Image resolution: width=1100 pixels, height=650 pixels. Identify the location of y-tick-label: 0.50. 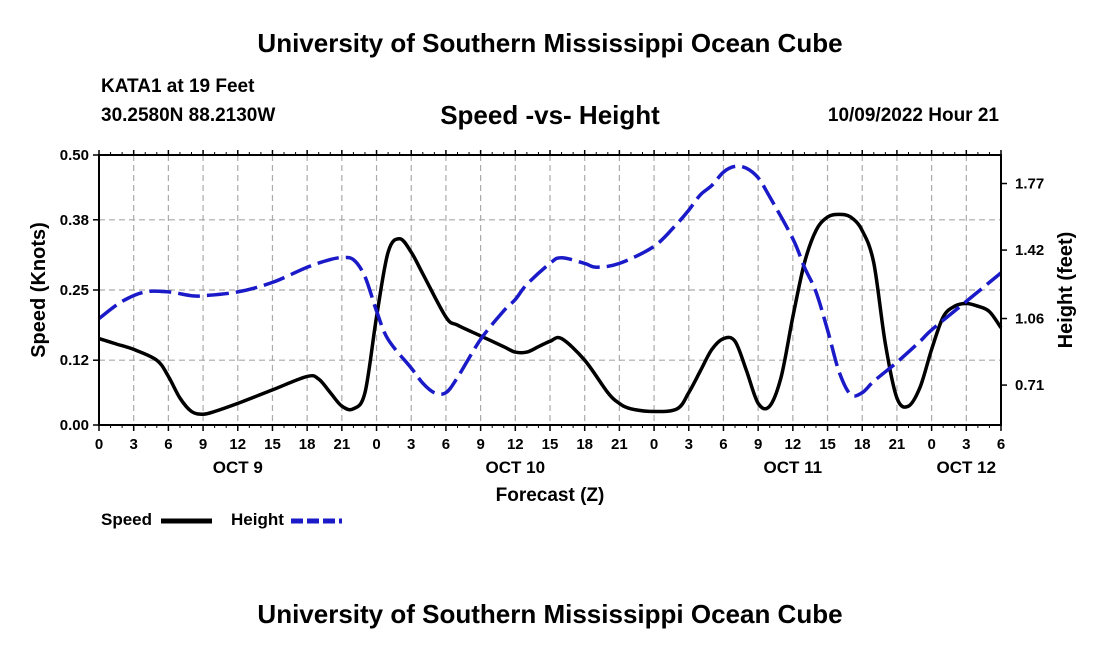
(74, 155).